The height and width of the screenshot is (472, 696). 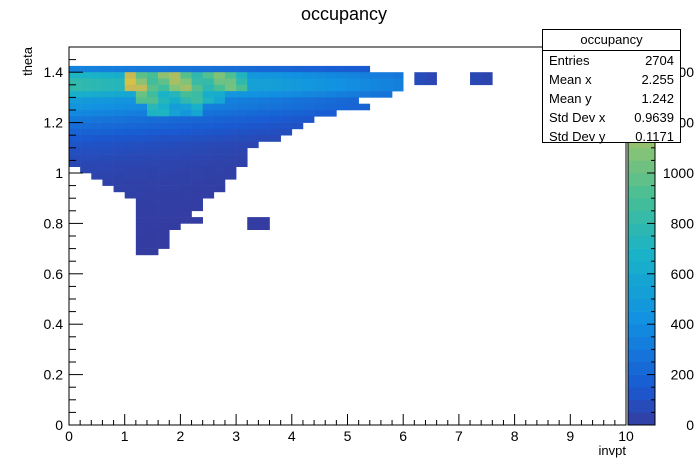 What do you see at coordinates (683, 324) in the screenshot?
I see `colorbar-tick-label: 400` at bounding box center [683, 324].